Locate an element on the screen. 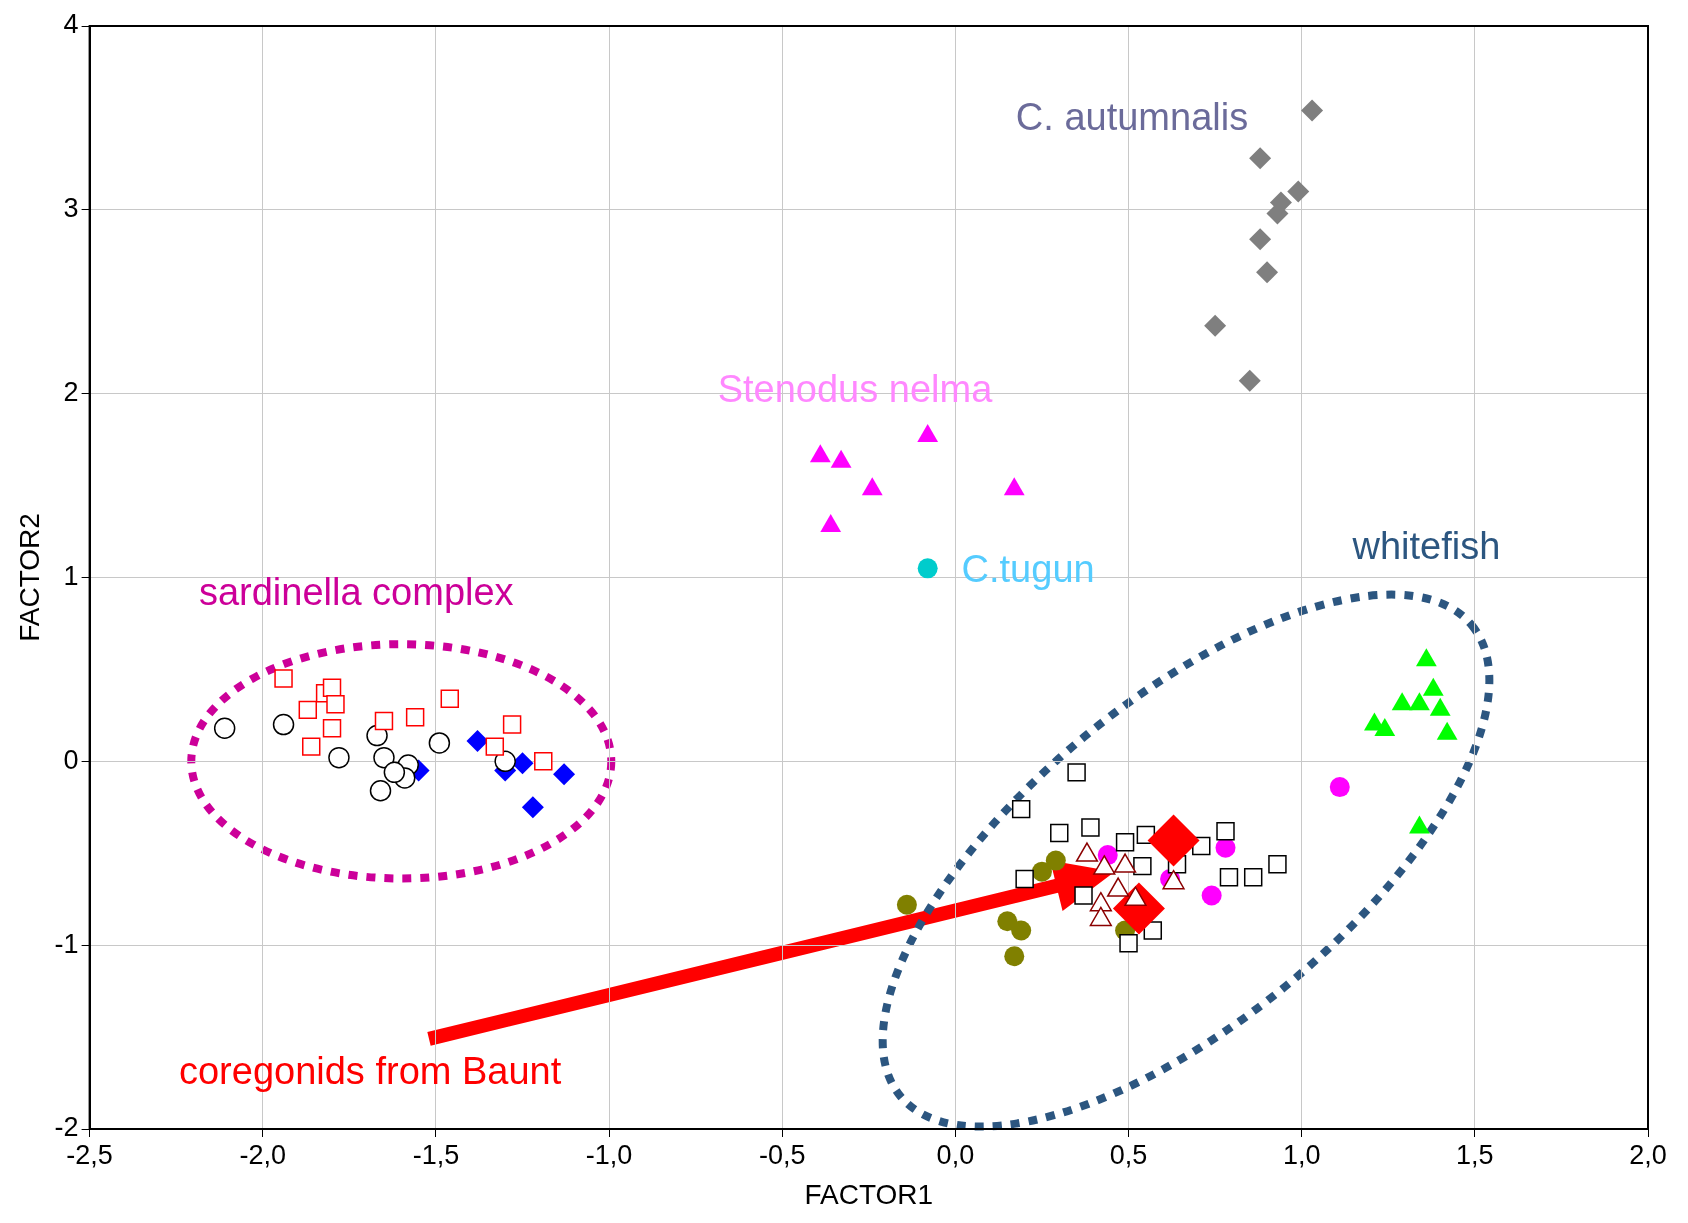 The width and height of the screenshot is (1688, 1223). annotation: coregonids from Baunt is located at coordinates (370, 1071).